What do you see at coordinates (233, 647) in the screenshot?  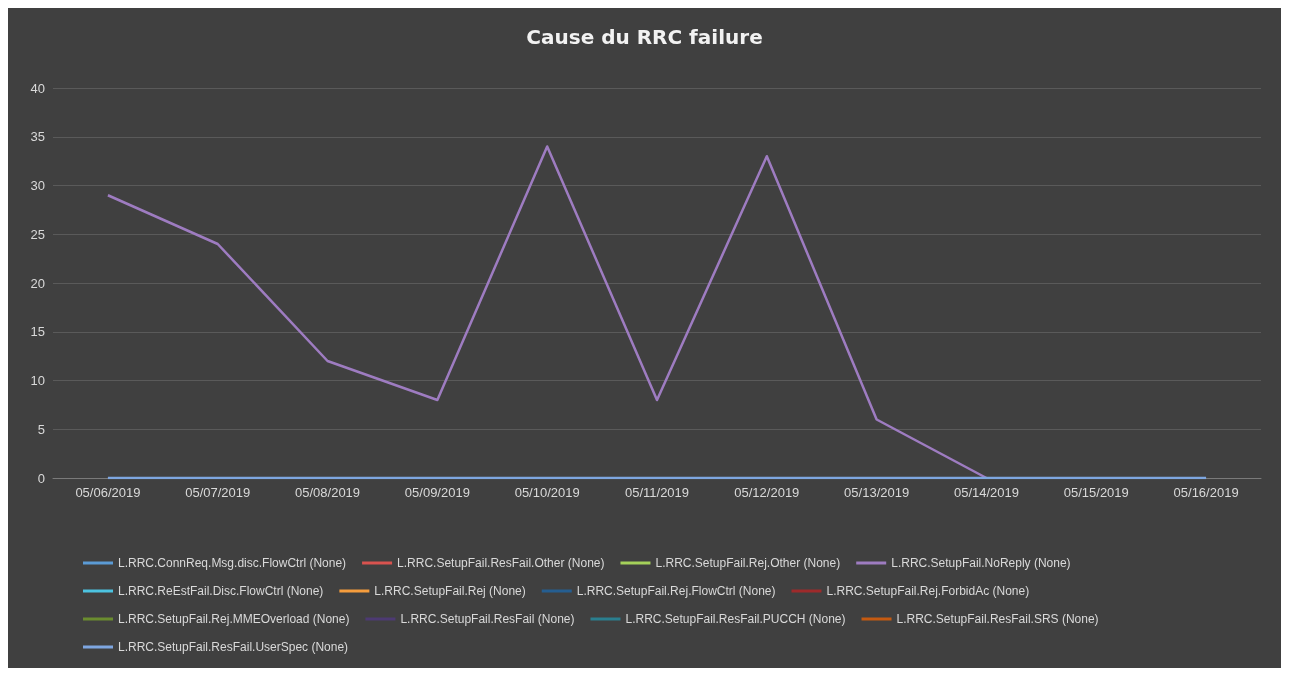 I see `legend-label: L.RRC.SetupFail.ResFail.UserSpec (None)` at bounding box center [233, 647].